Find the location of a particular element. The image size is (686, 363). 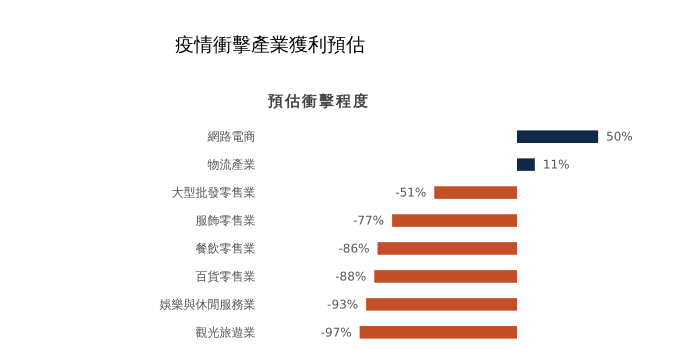

y-tick-label: 百貨零售業 is located at coordinates (226, 276).